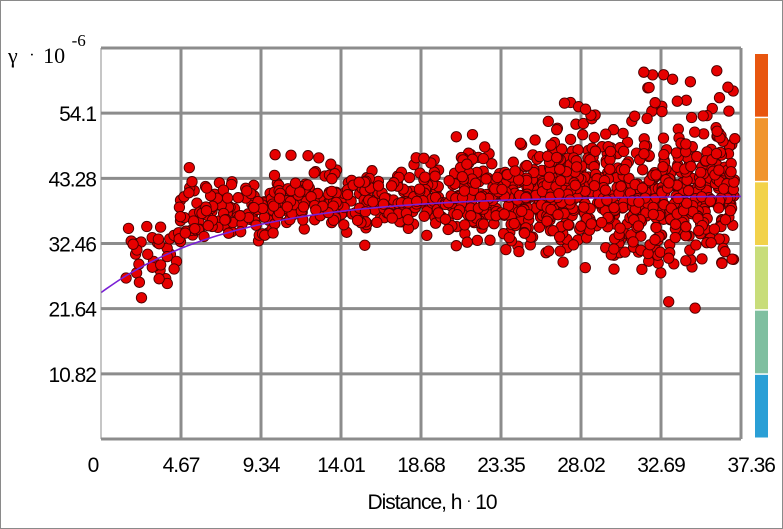 Image resolution: width=783 pixels, height=529 pixels. I want to click on x-axis-label: Distance, h · 10, so click(431, 500).